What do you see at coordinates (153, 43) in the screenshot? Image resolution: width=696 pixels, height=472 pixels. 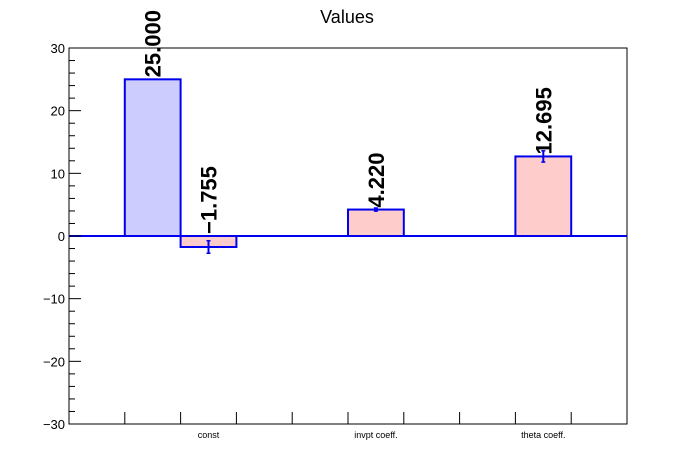 I see `data-label-0: 25.000` at bounding box center [153, 43].